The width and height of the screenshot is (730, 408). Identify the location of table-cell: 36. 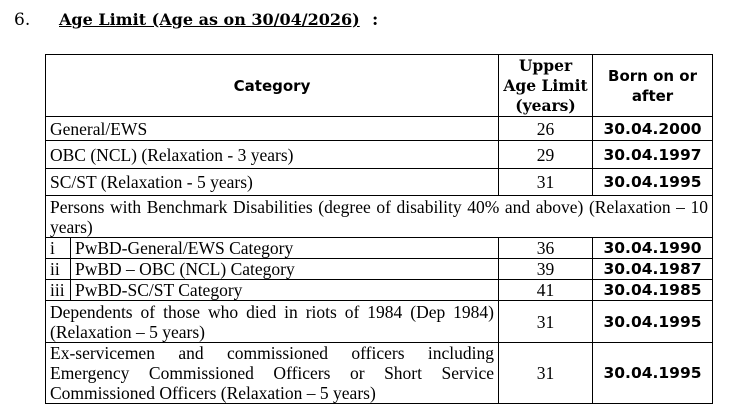
(546, 248).